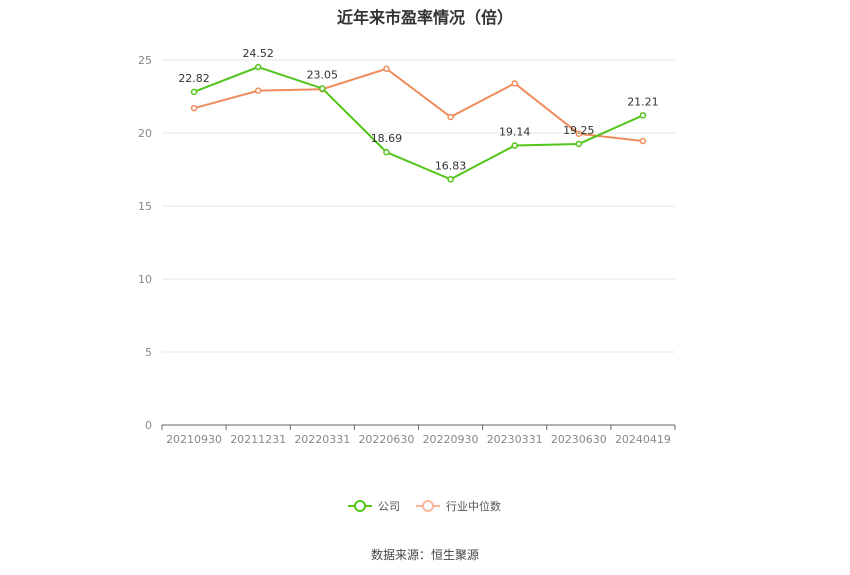 This screenshot has width=850, height=575. Describe the element at coordinates (148, 352) in the screenshot. I see `y-tick-label-5: 5` at that location.